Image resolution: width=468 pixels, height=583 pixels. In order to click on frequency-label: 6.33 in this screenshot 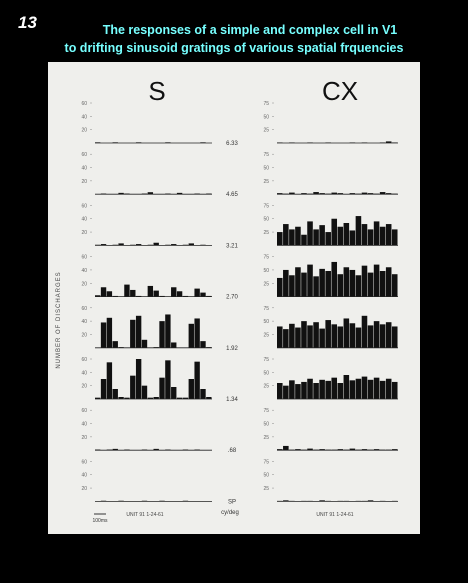, I will do `click(232, 144)`.